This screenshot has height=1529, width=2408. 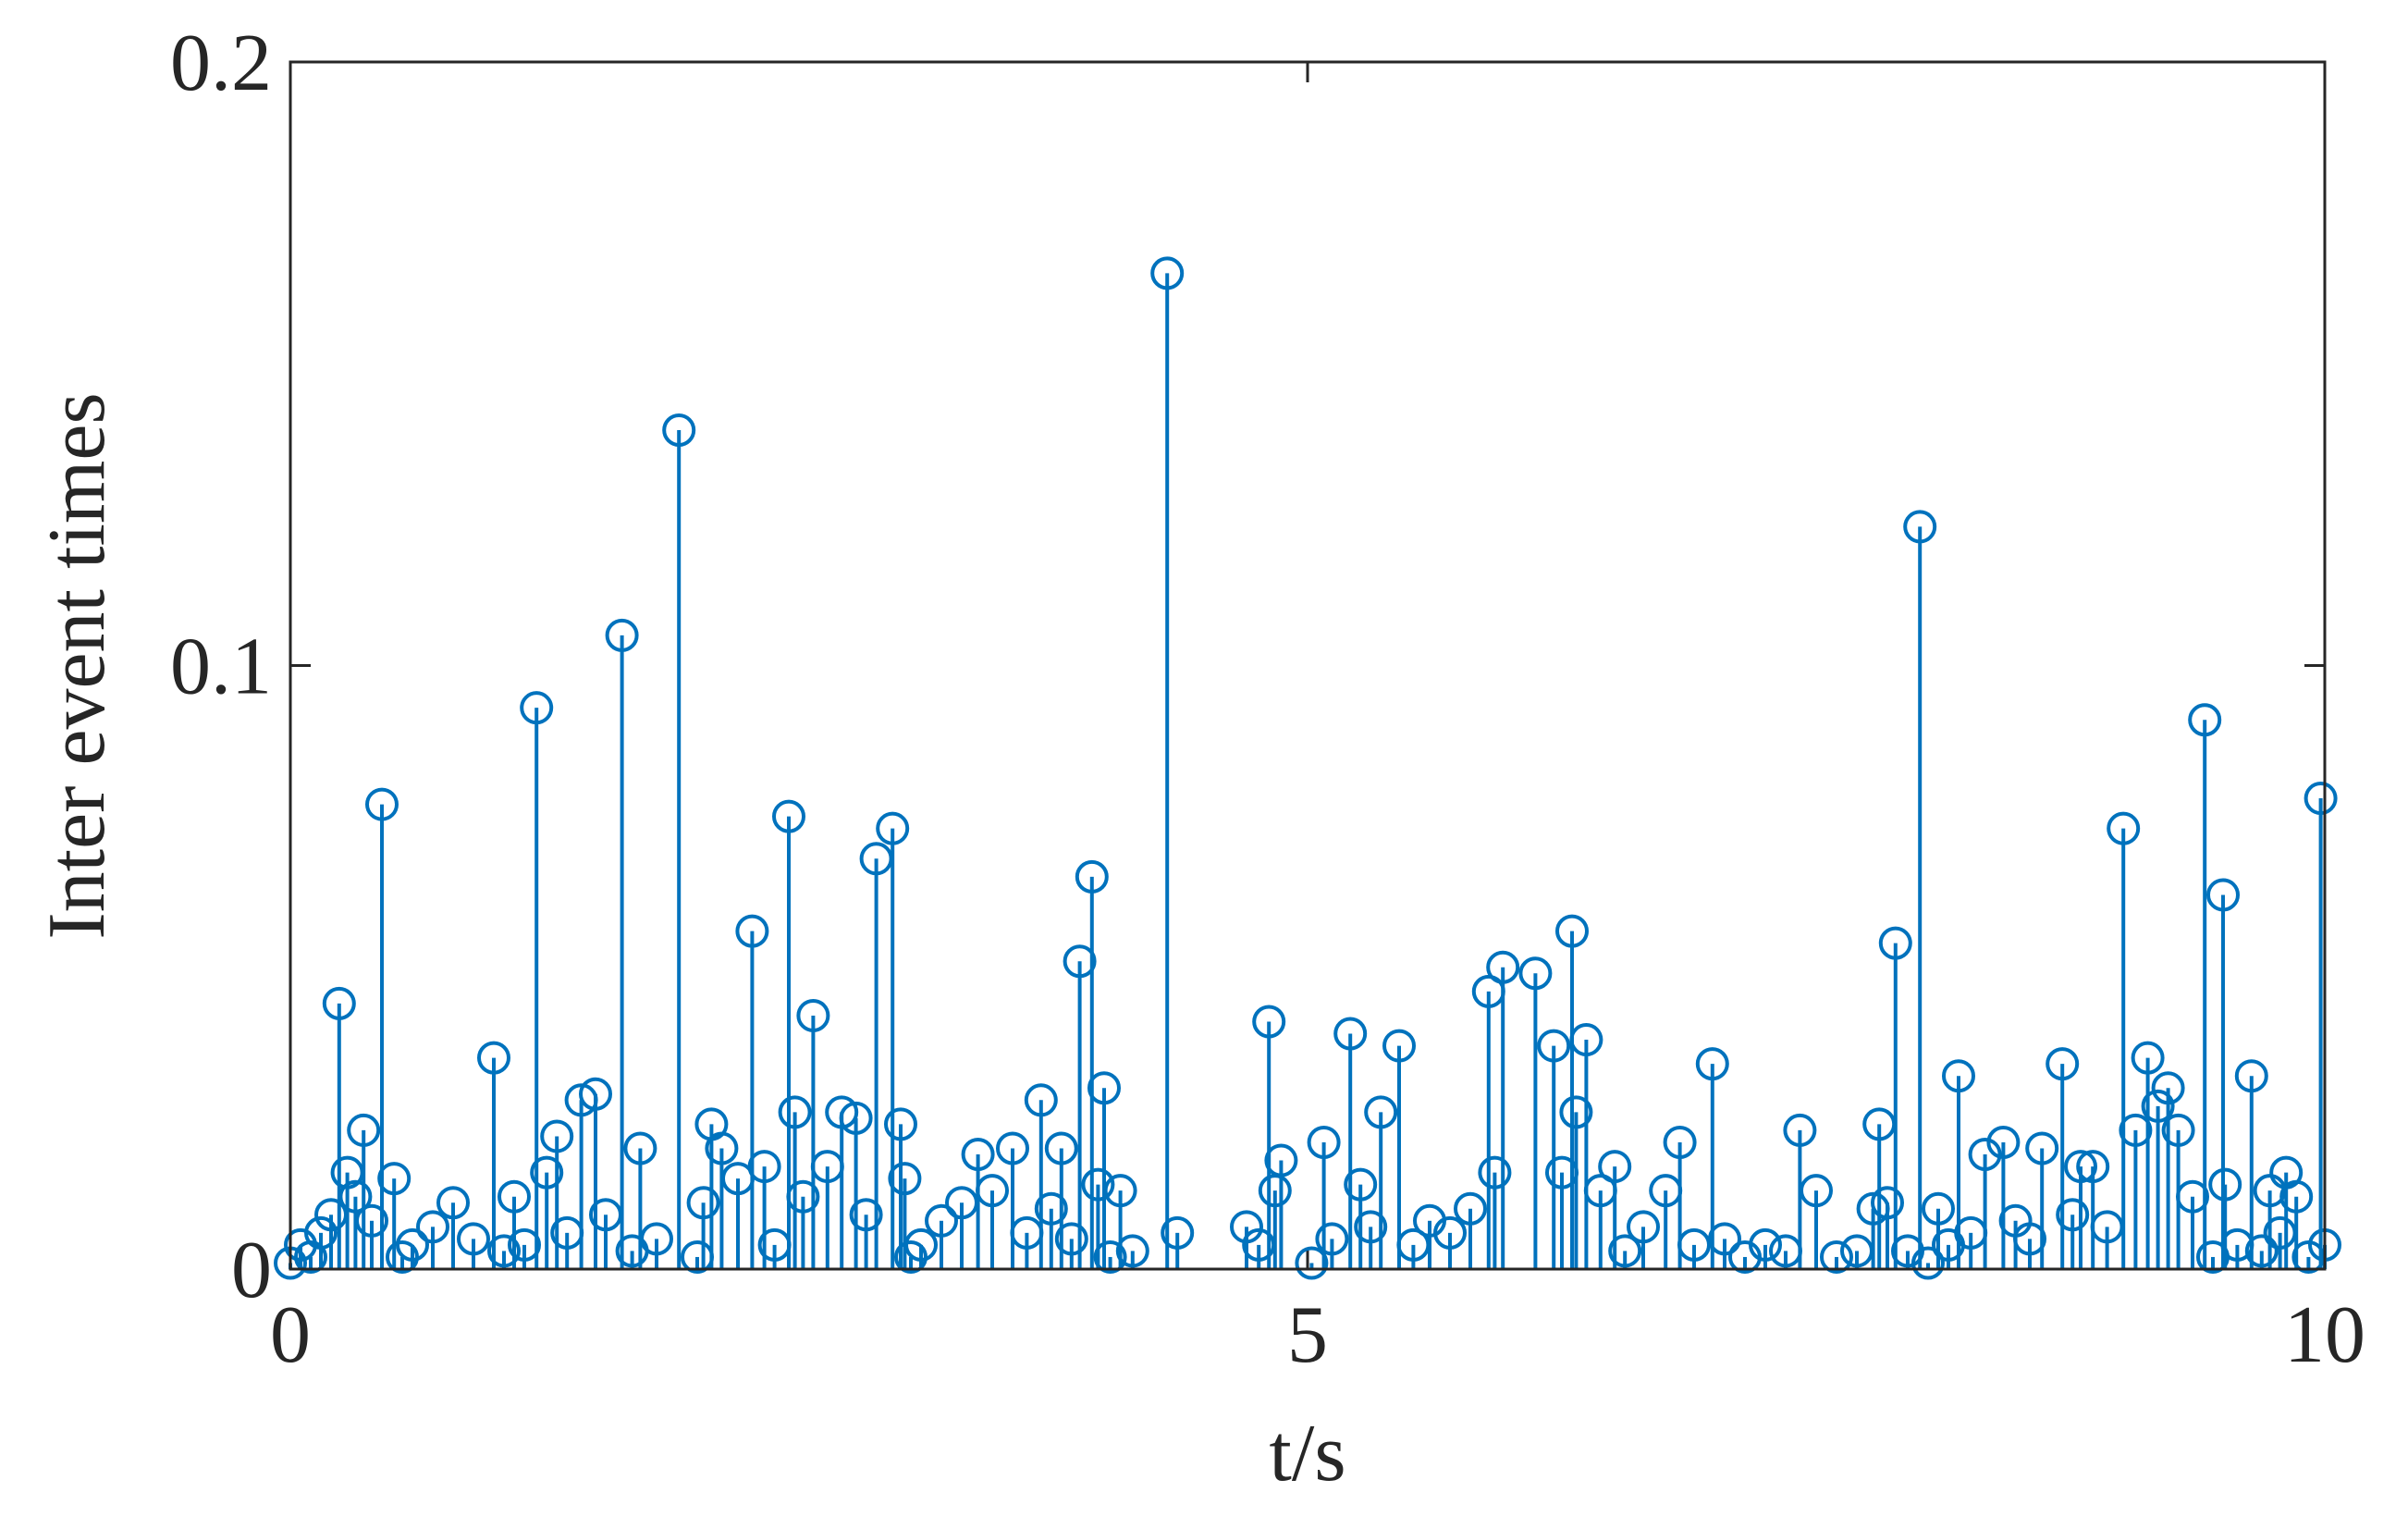 What do you see at coordinates (290, 1335) in the screenshot?
I see `x-tick-label: 0` at bounding box center [290, 1335].